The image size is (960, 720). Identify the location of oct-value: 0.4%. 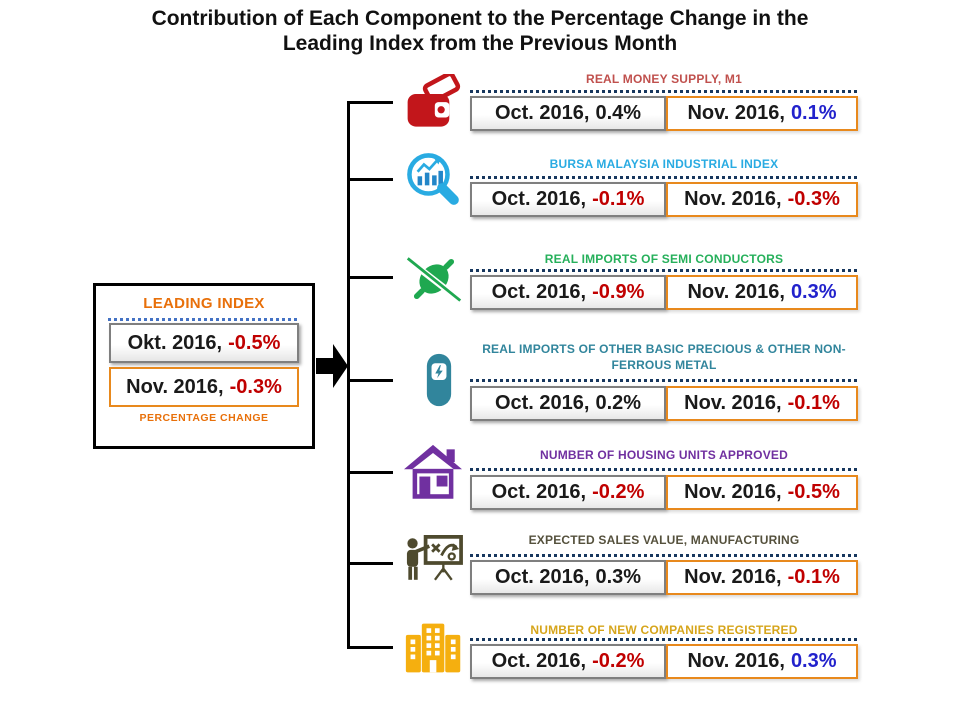
(618, 113).